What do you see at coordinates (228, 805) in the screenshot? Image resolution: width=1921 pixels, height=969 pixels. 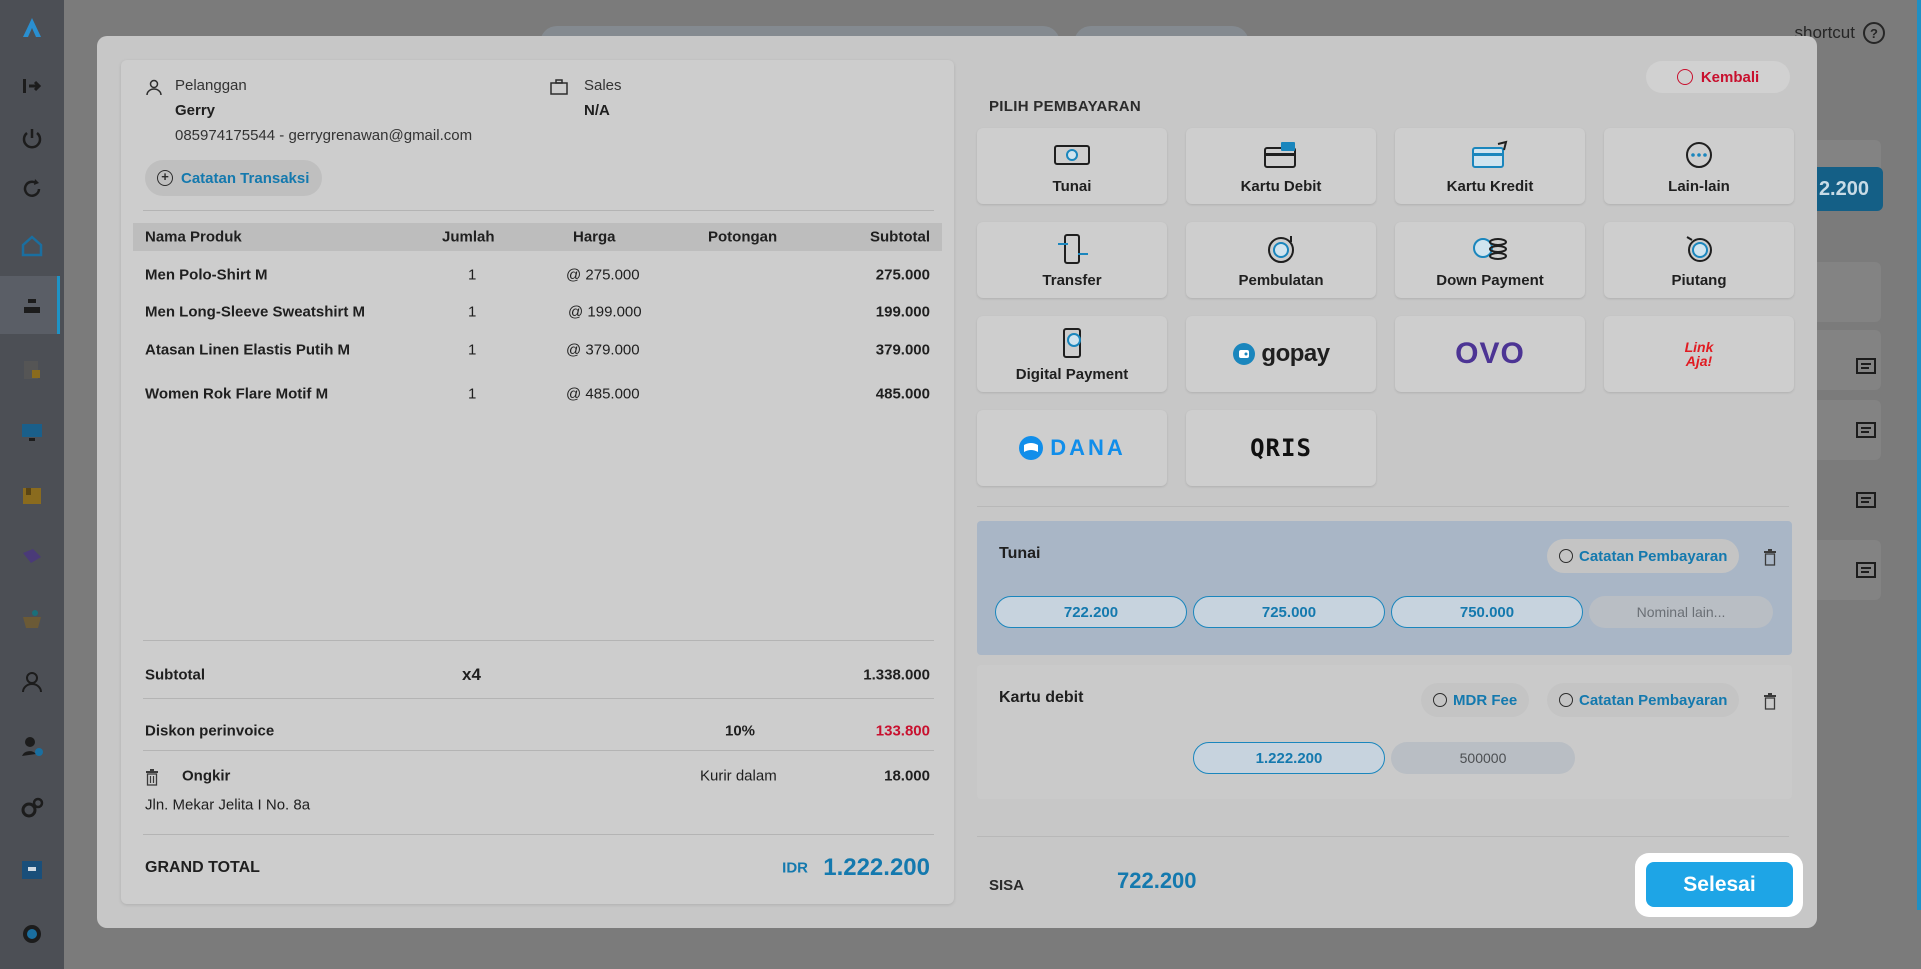 I see `shipping-address: Jln. Mekar Jelita I No. 8a` at bounding box center [228, 805].